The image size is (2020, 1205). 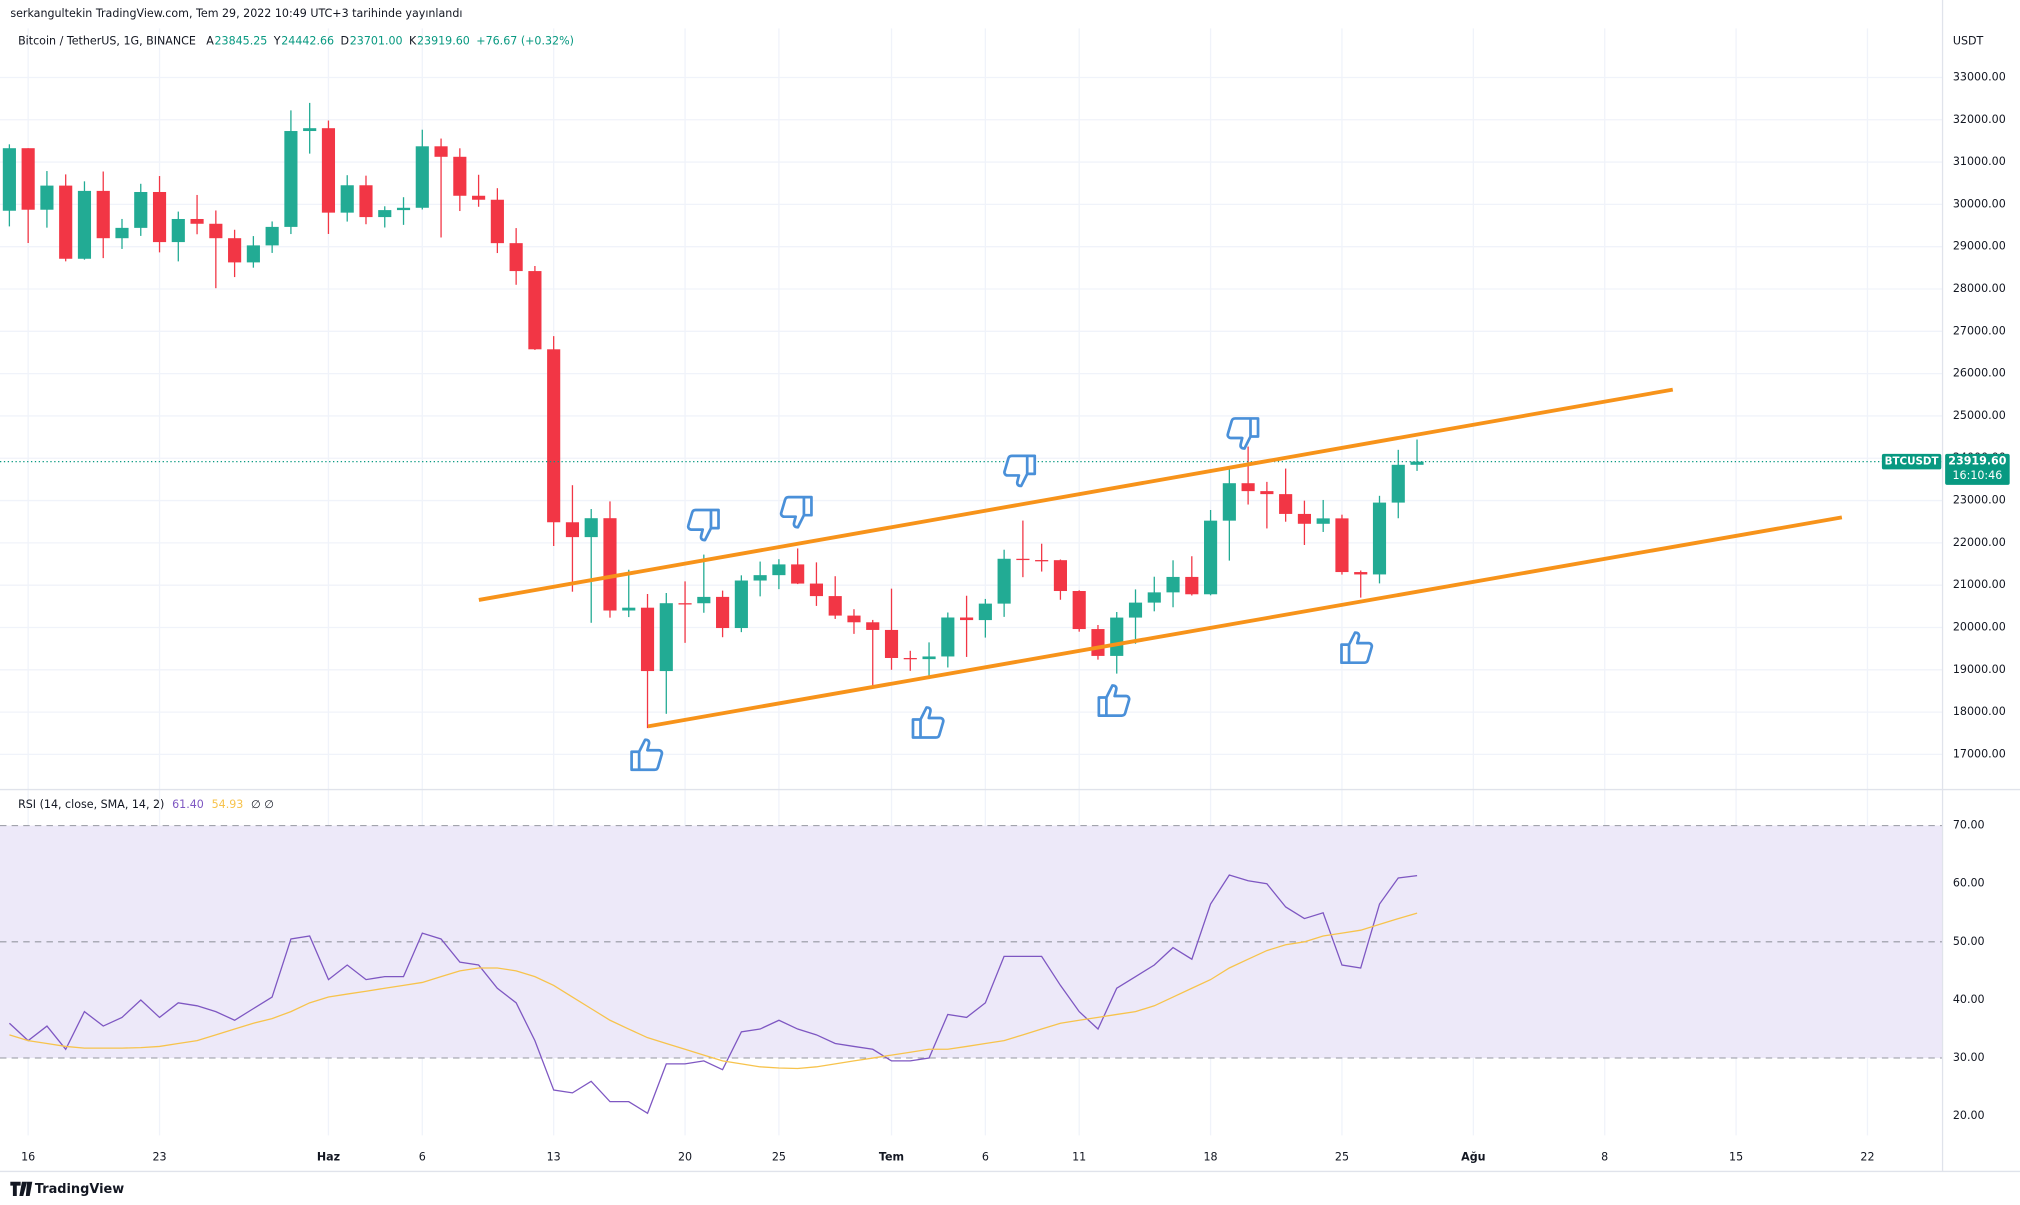 What do you see at coordinates (307, 40) in the screenshot?
I see `legend-high: 24442.66` at bounding box center [307, 40].